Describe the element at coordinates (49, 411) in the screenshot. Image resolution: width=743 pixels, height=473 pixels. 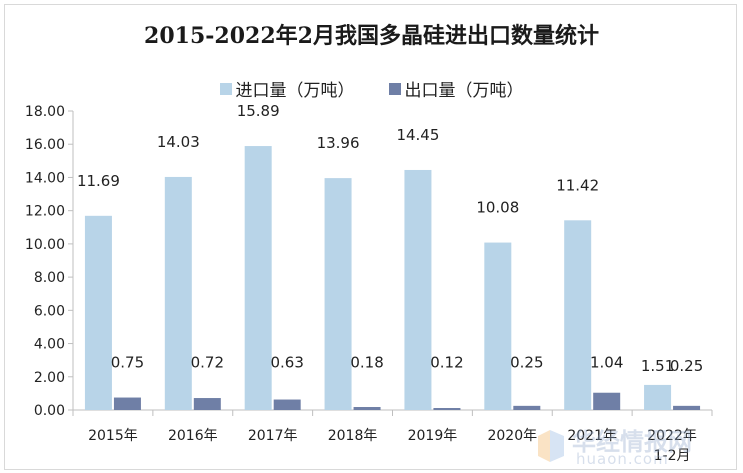
I see `y-tick-label: 0.00` at that location.